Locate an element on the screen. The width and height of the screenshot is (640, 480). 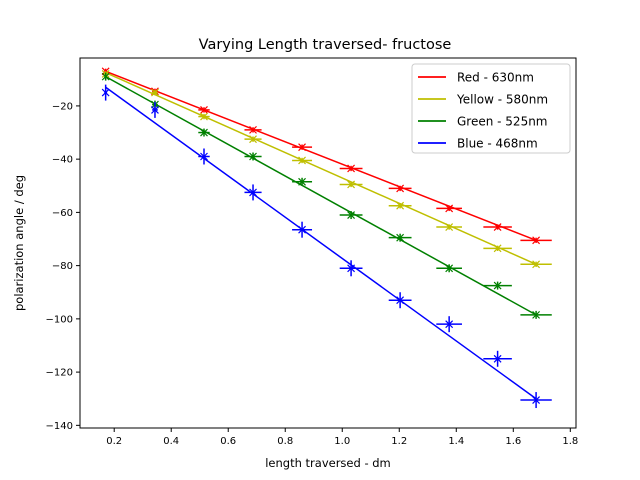
y-tick-label: −40 is located at coordinates (62, 160).